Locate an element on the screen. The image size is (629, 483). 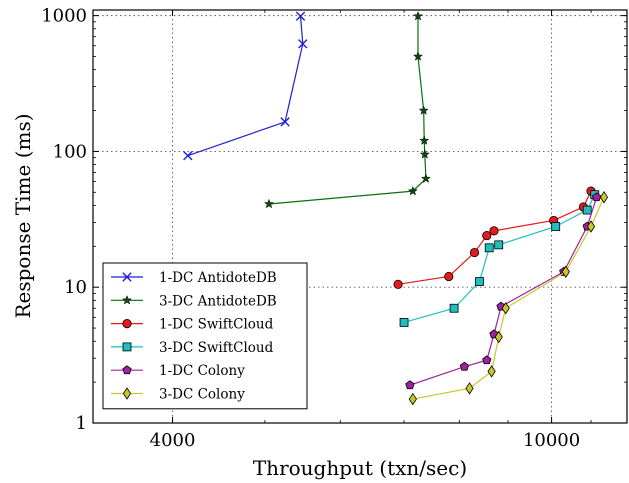
legend-marker-3-dc-colony is located at coordinates (127, 393).